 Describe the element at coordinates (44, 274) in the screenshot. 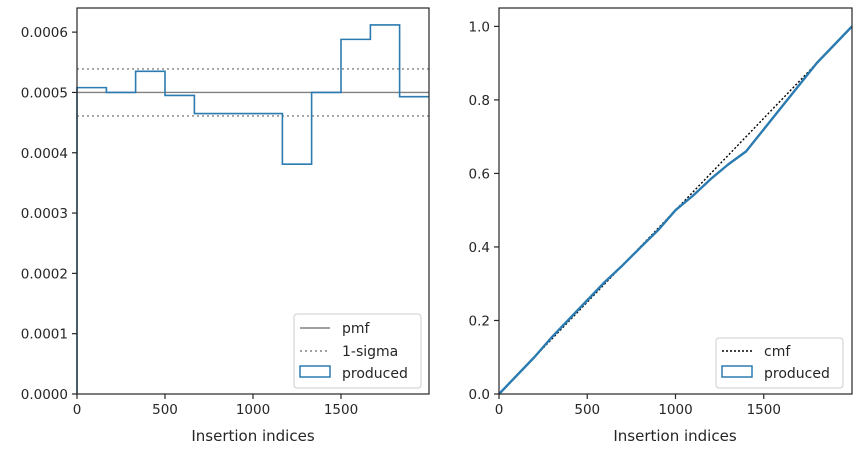

I see `pmf-y-tick-label: 0.0002` at that location.